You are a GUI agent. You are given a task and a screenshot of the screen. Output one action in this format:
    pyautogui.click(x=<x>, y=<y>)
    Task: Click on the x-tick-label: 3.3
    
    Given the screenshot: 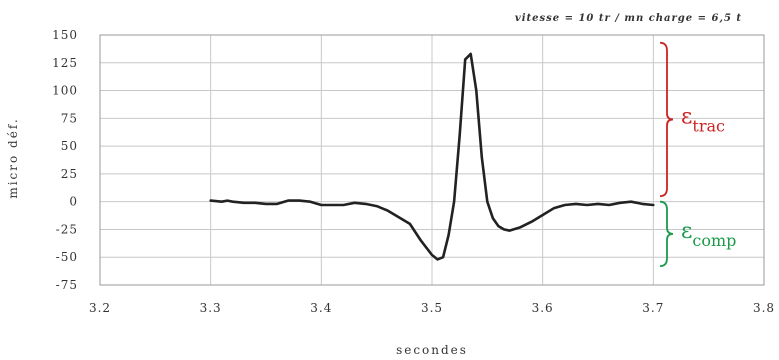 What is the action you would take?
    pyautogui.click(x=211, y=308)
    